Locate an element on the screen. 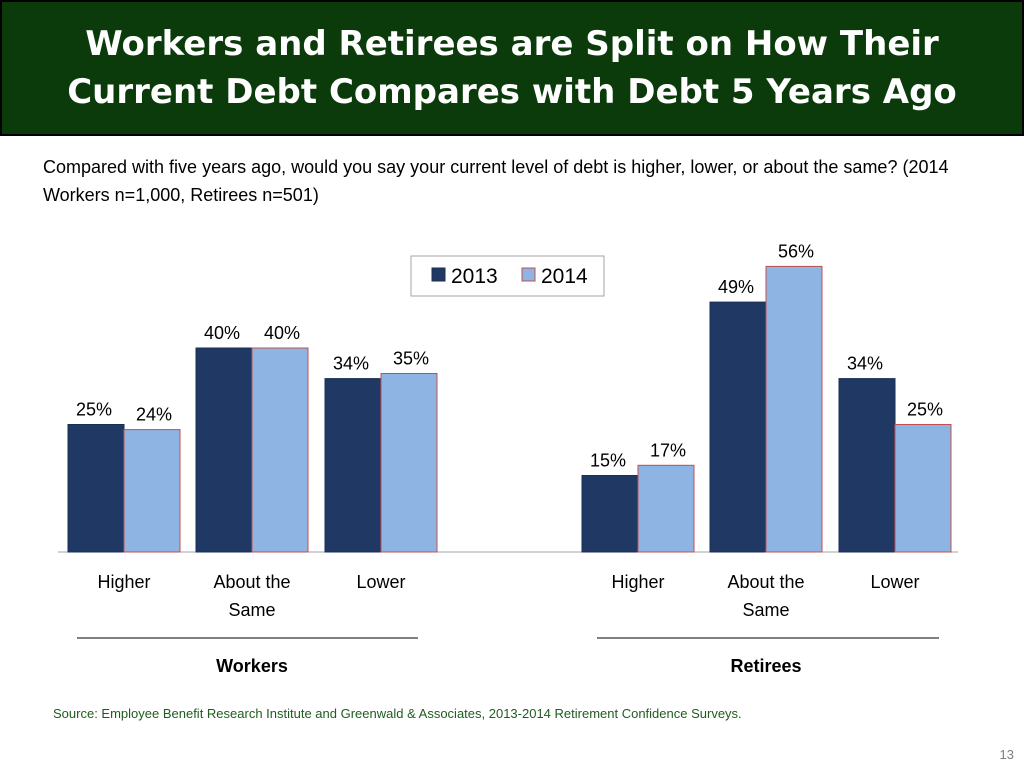 The image size is (1024, 768). data-label: 35% is located at coordinates (411, 359).